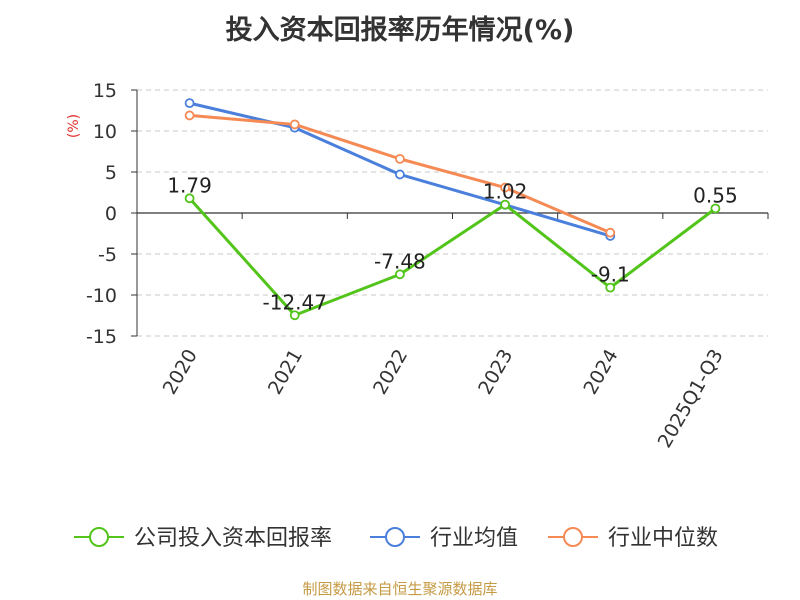 The height and width of the screenshot is (600, 800). I want to click on data-label: 1.02, so click(505, 192).